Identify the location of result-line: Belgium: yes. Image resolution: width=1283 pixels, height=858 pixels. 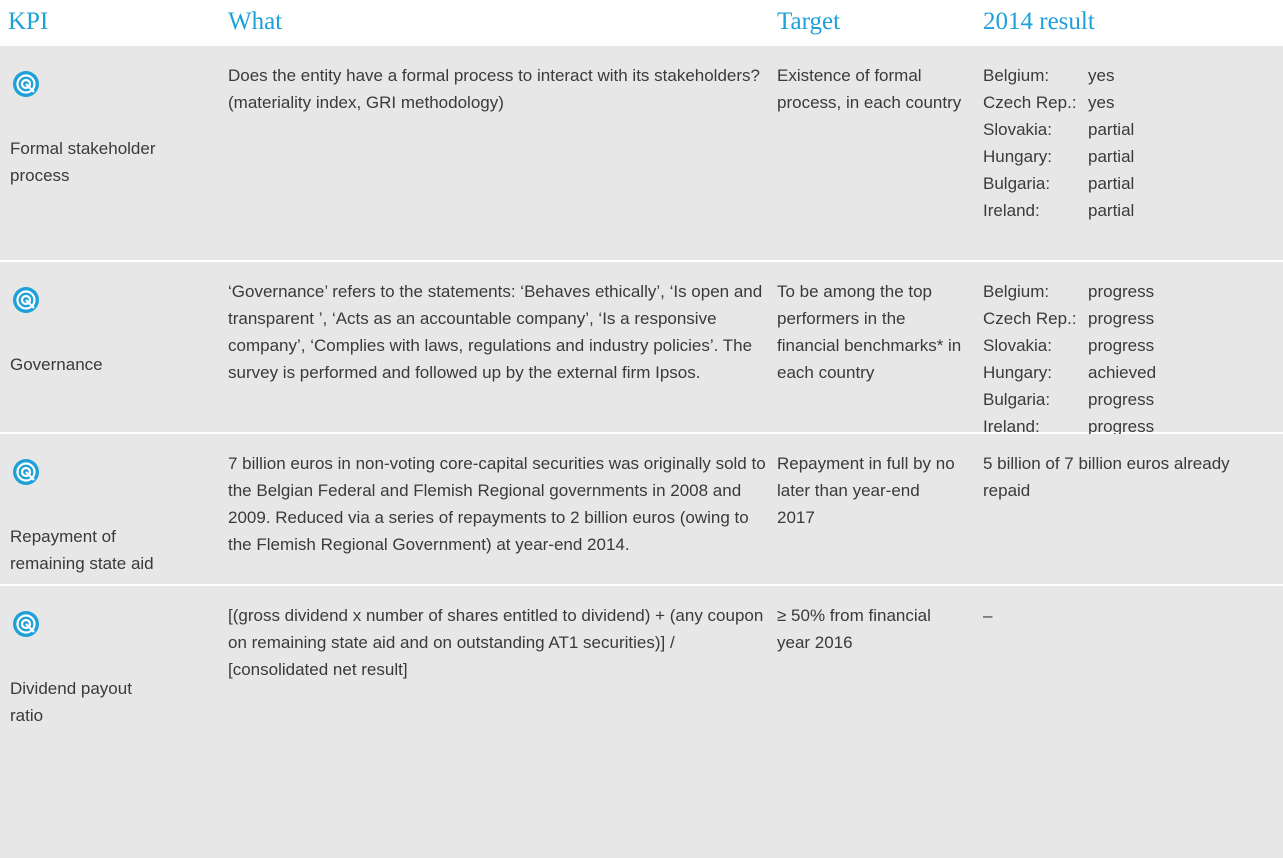
(1128, 75).